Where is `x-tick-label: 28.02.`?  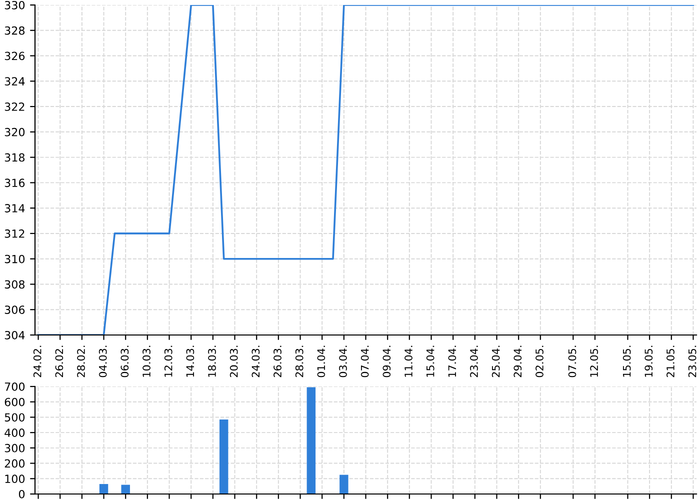
x-tick-label: 28.02. is located at coordinates (81, 362).